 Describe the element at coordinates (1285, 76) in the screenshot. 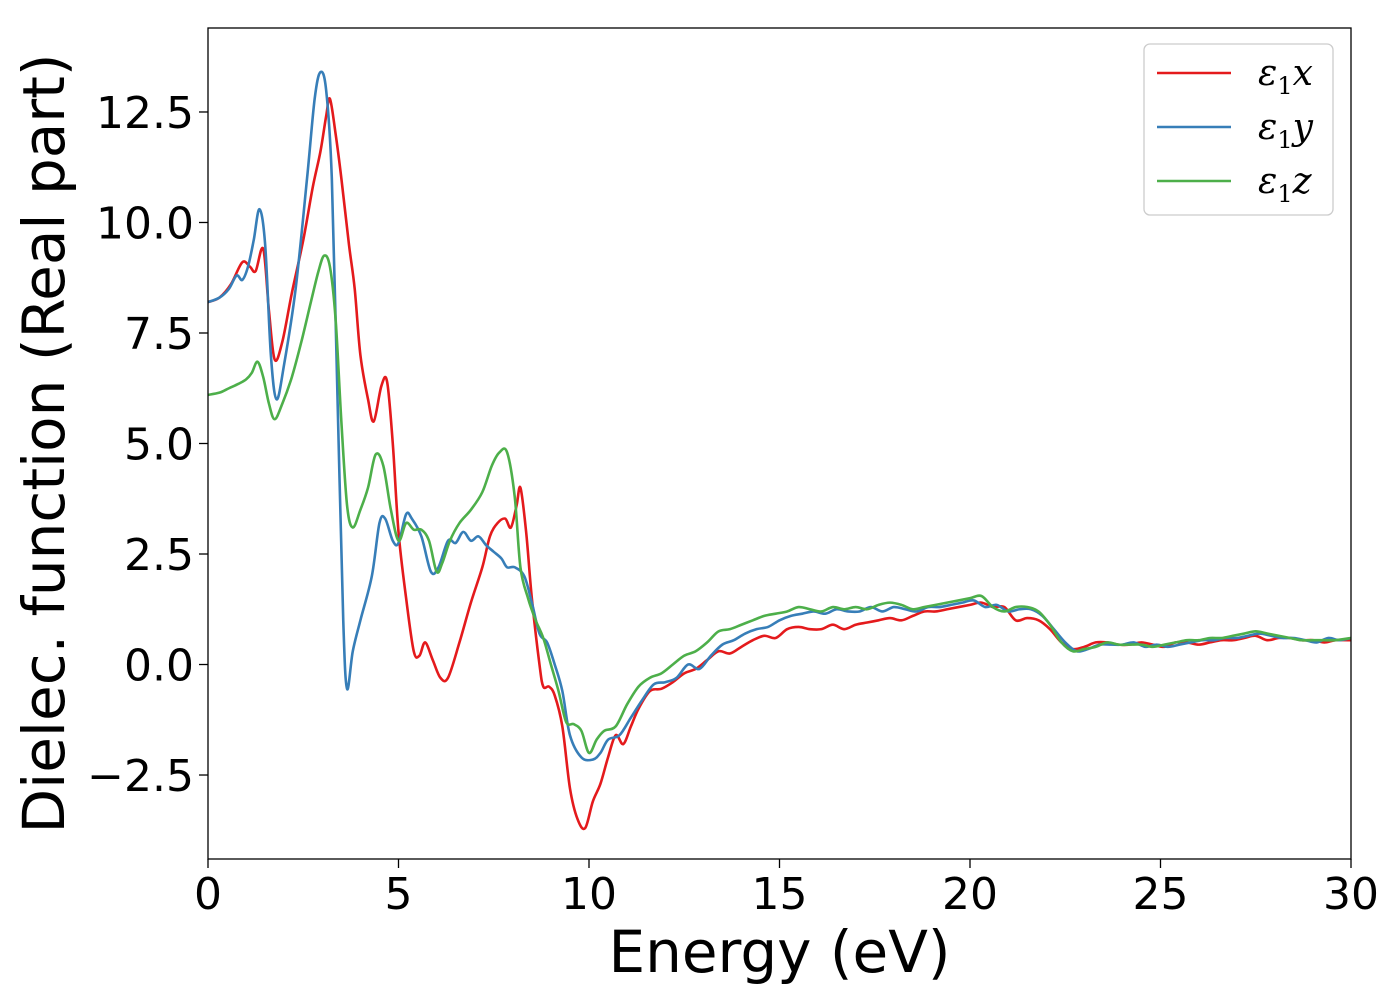

I see `legend-label-x: ε1x` at that location.